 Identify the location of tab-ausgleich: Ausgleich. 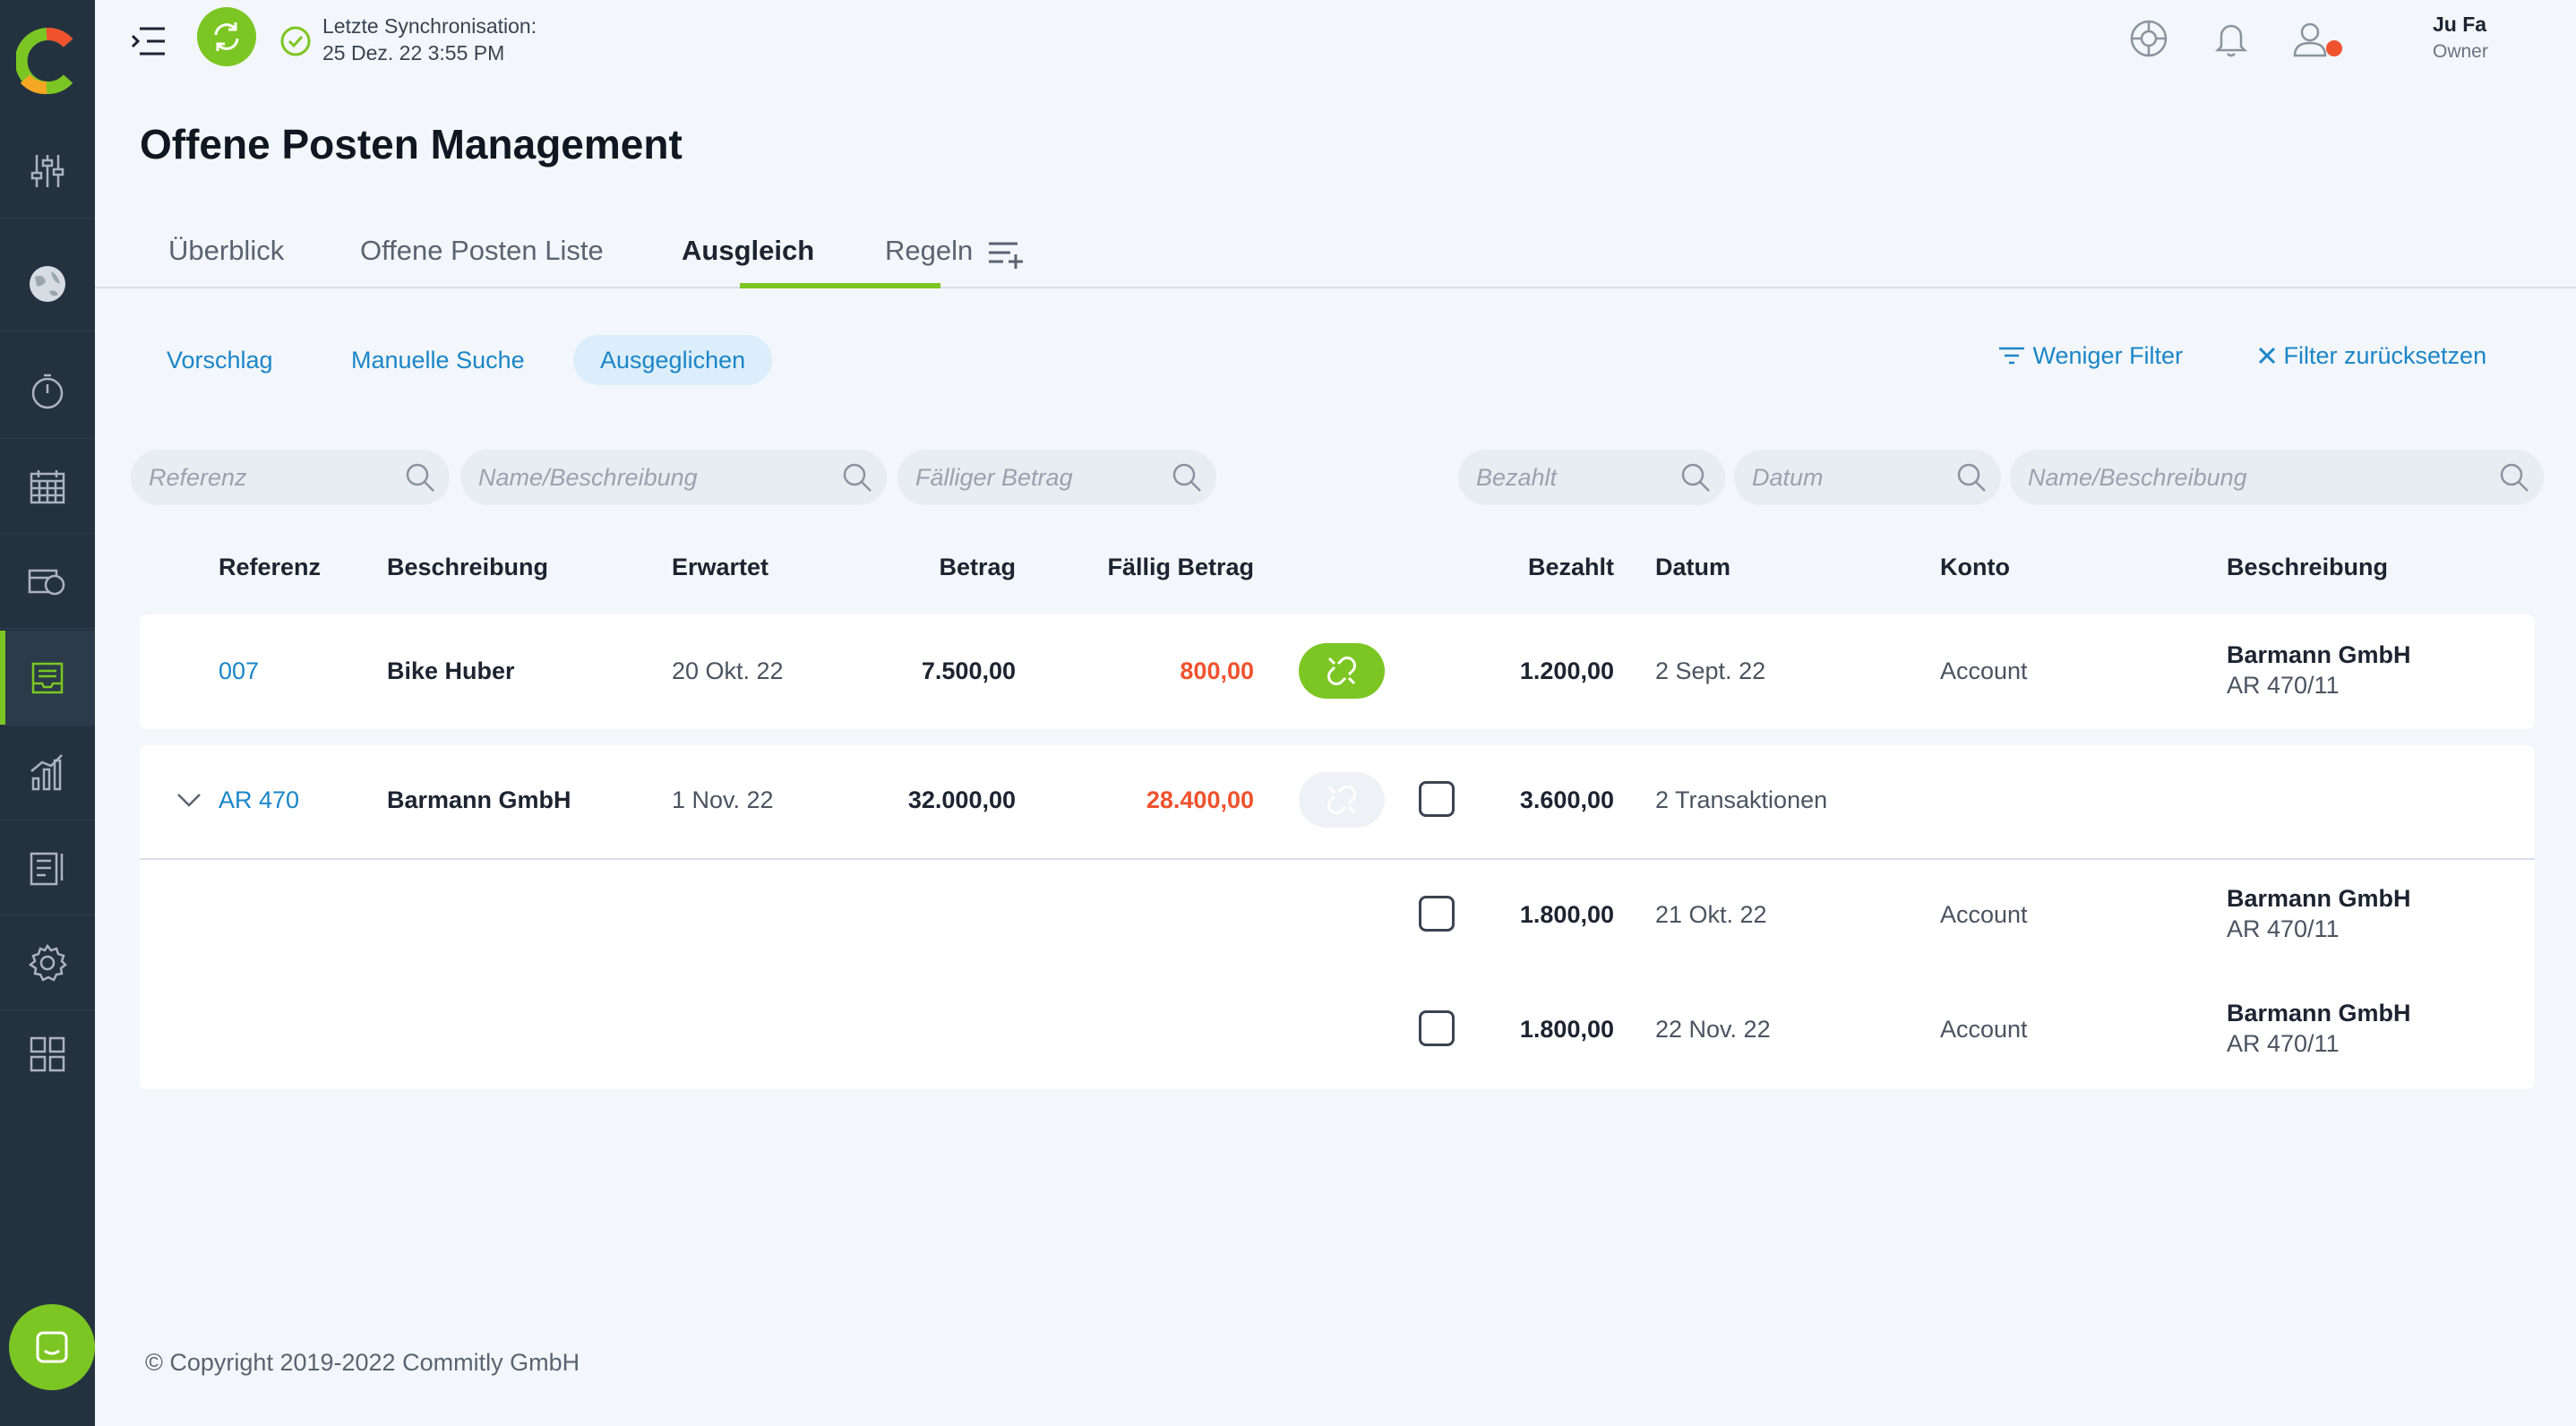
(748, 250).